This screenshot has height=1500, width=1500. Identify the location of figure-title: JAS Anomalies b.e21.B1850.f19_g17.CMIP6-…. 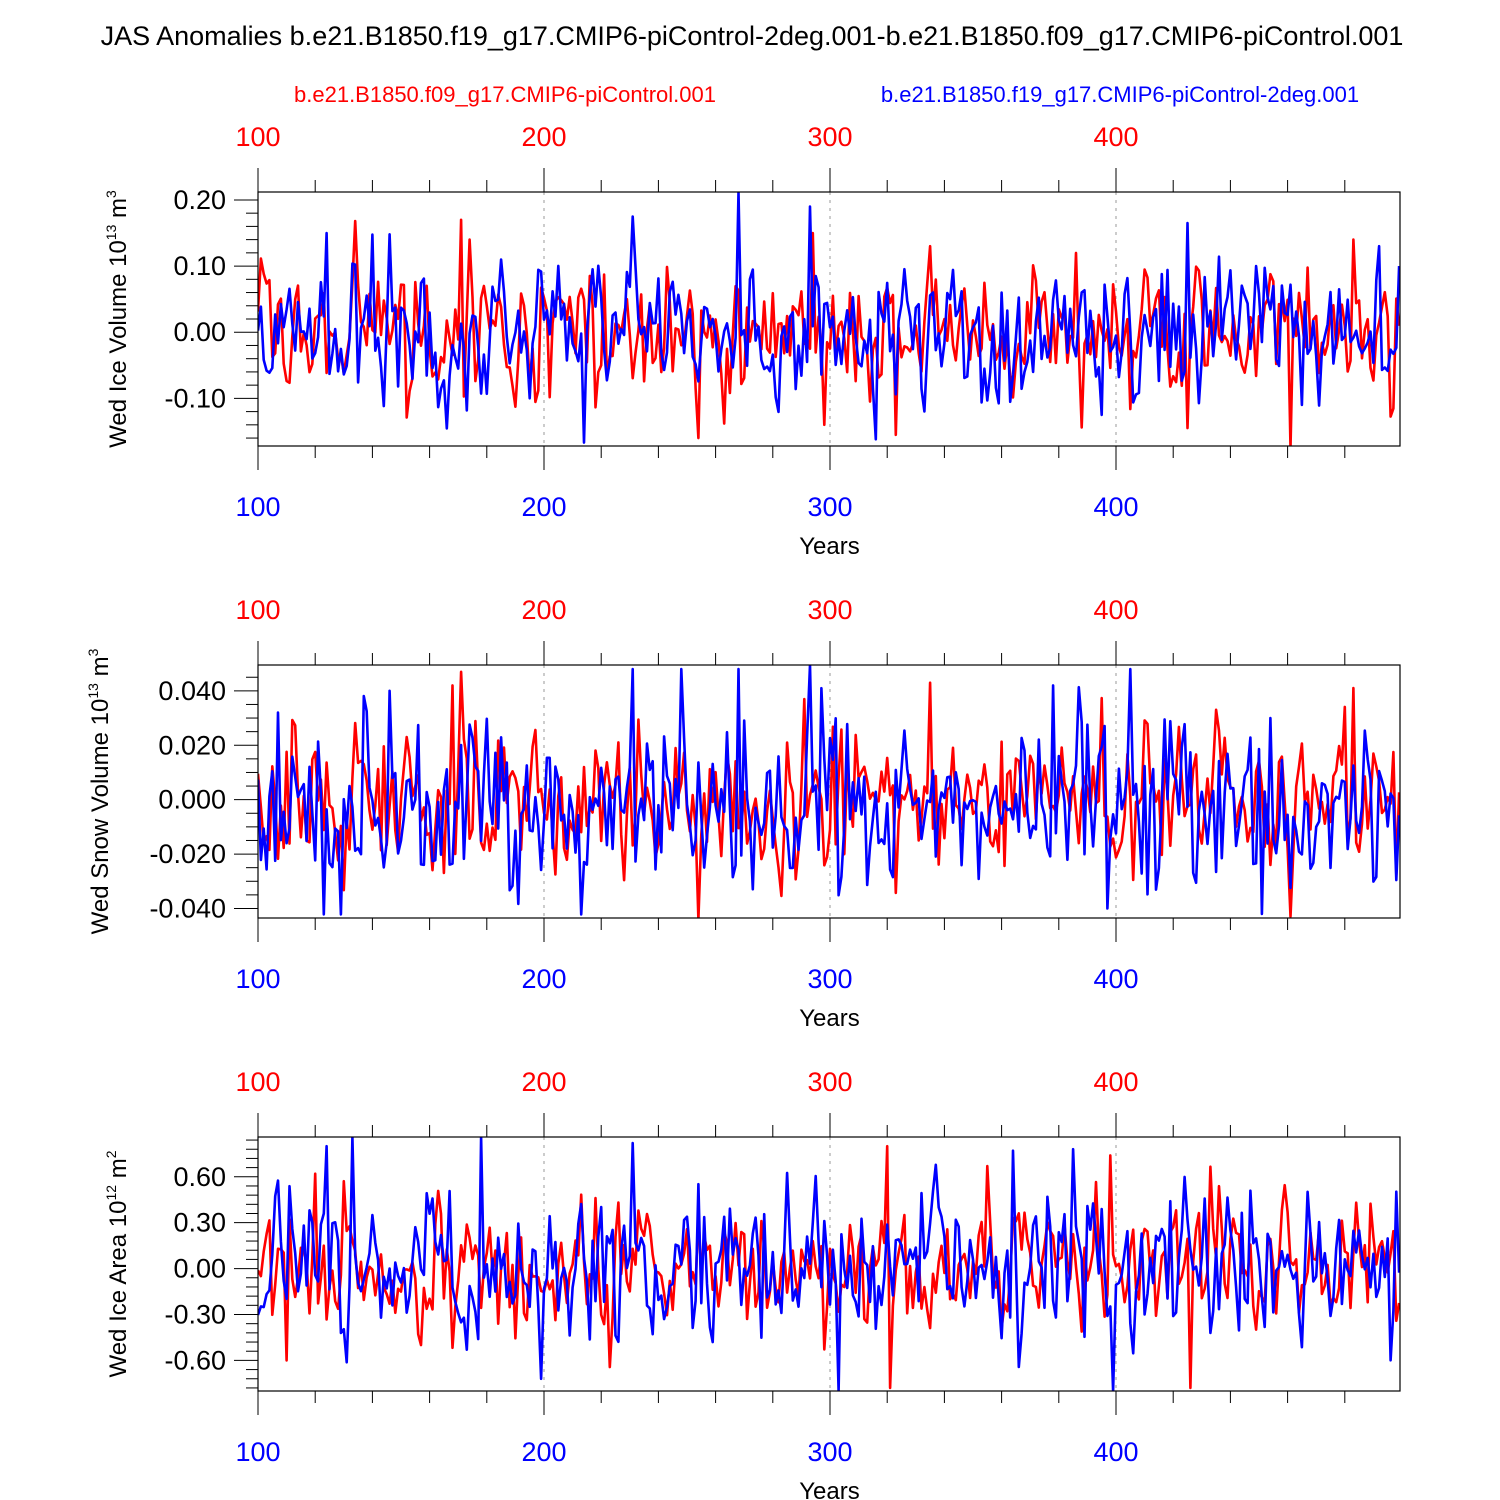
(752, 36).